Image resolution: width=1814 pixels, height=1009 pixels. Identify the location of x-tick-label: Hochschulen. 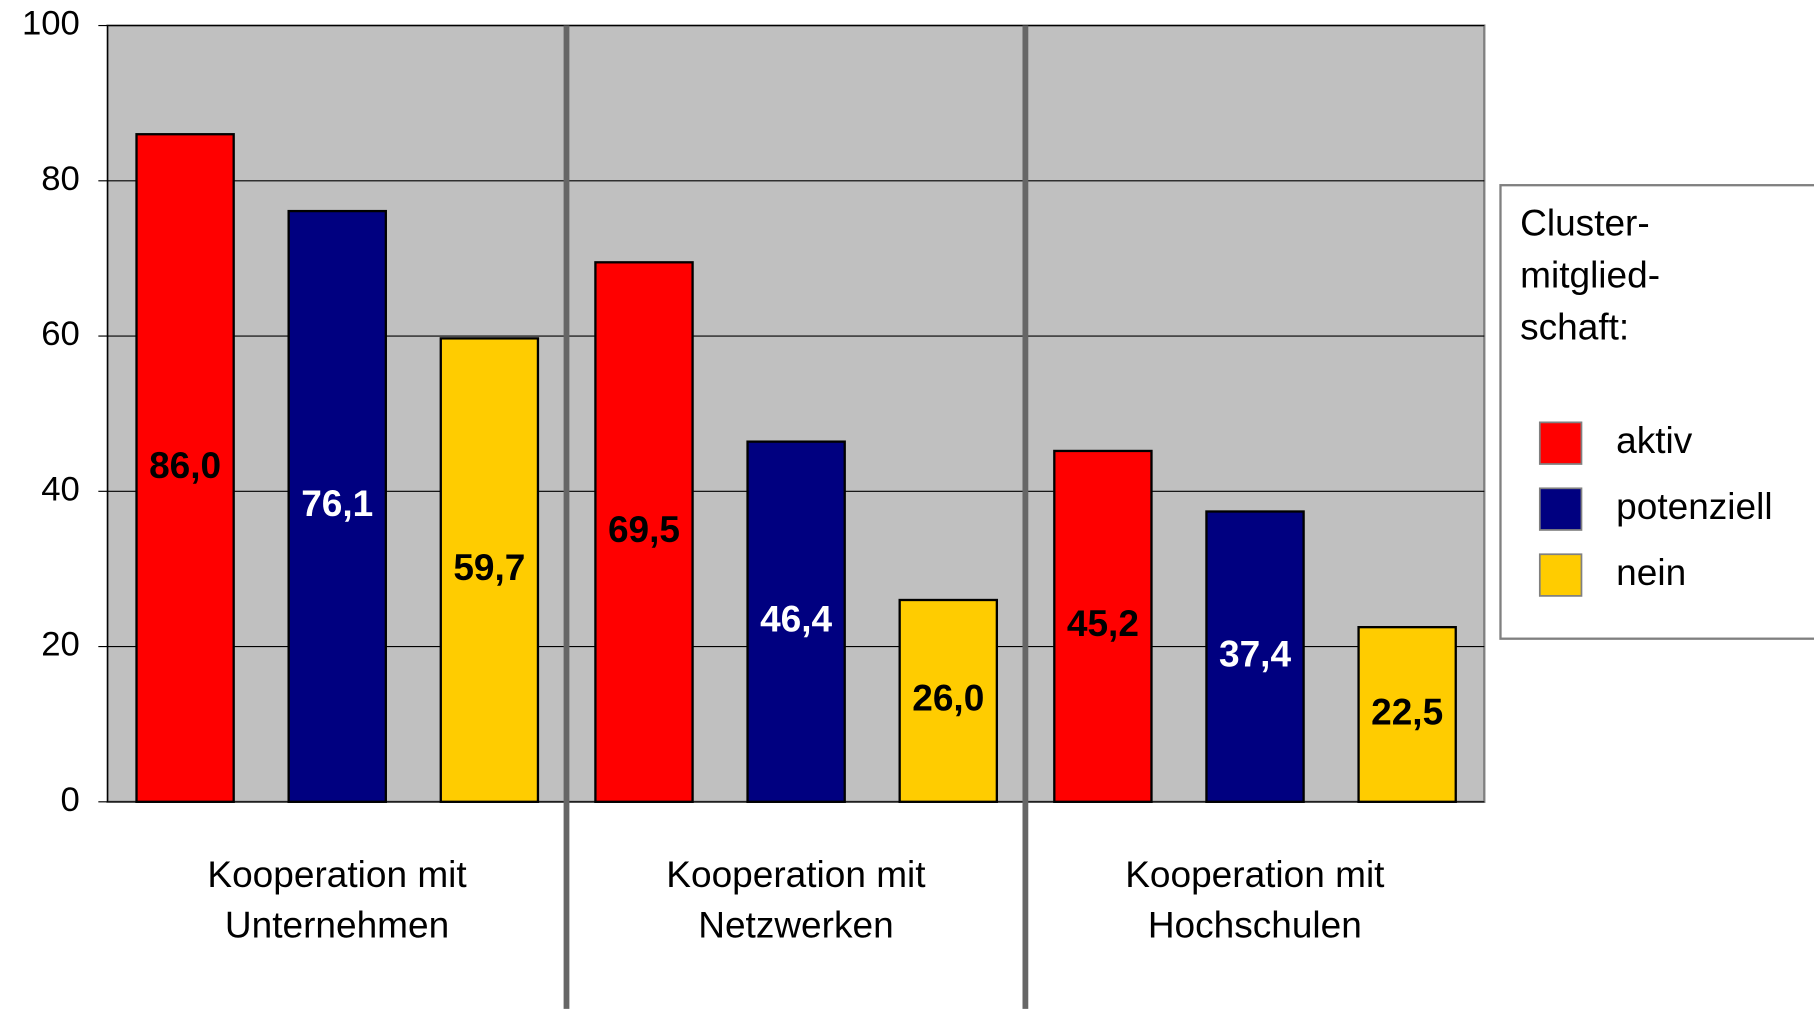
(1255, 925).